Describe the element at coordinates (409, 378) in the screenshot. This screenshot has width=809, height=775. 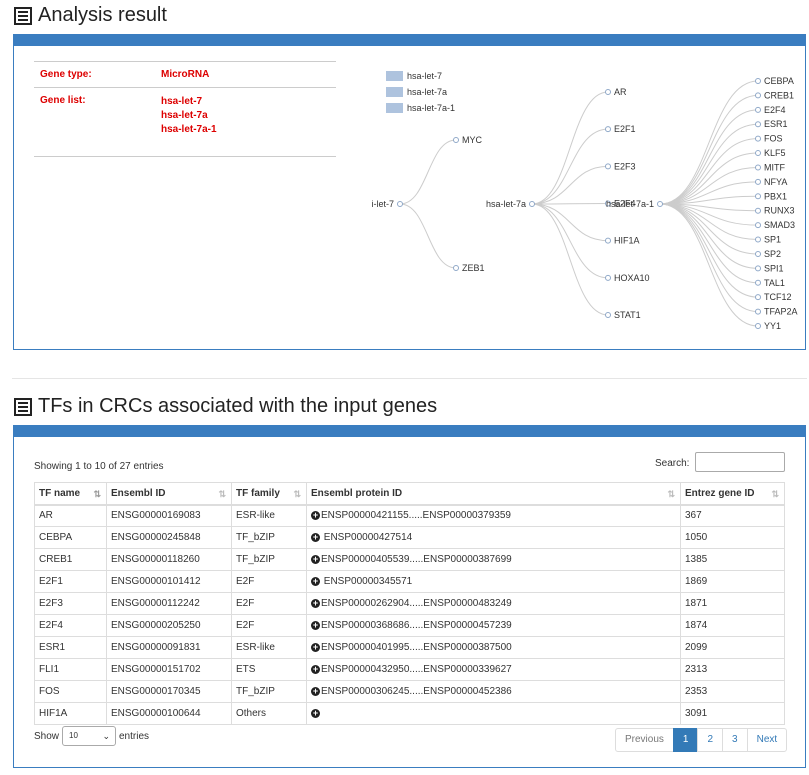
I see `section-divider` at that location.